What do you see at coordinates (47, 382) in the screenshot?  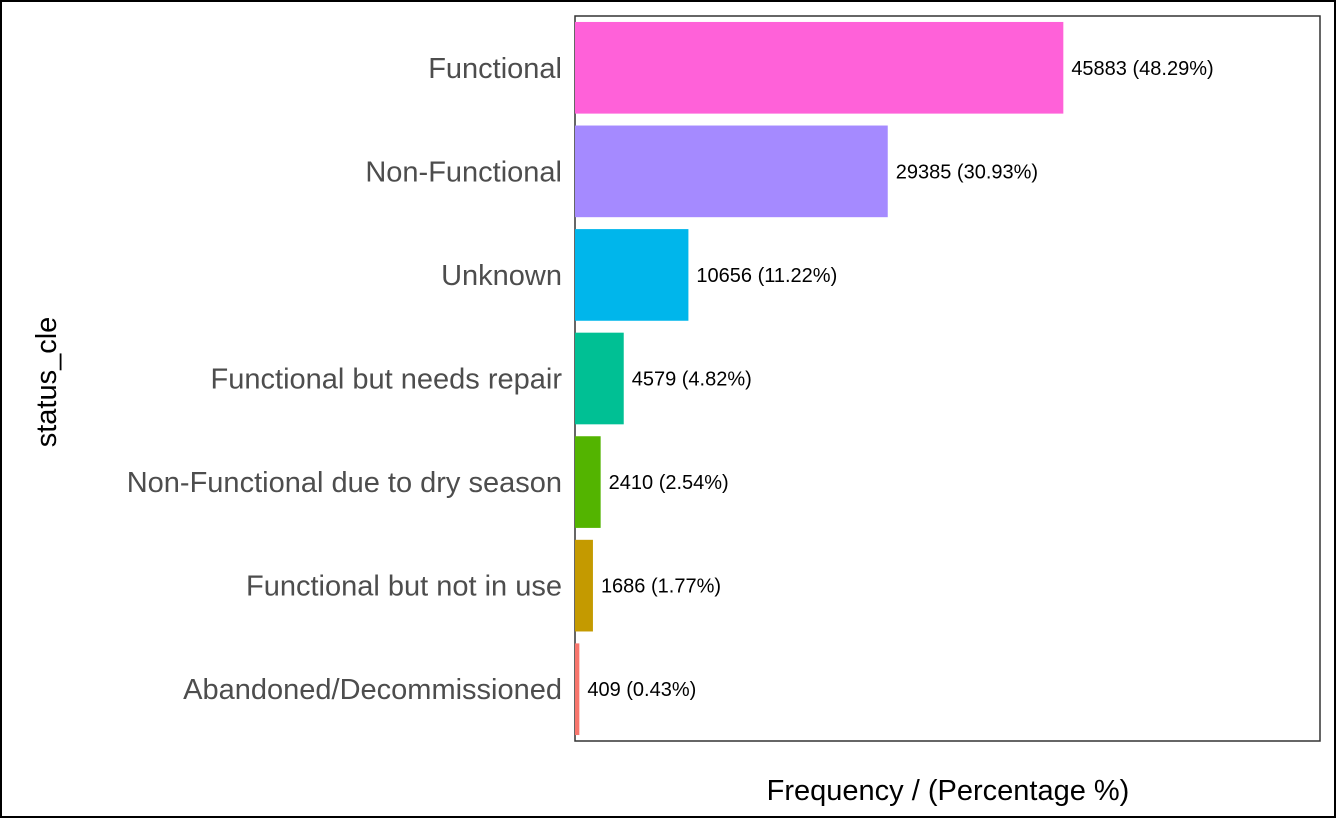 I see `y-axis-title: status_cle` at bounding box center [47, 382].